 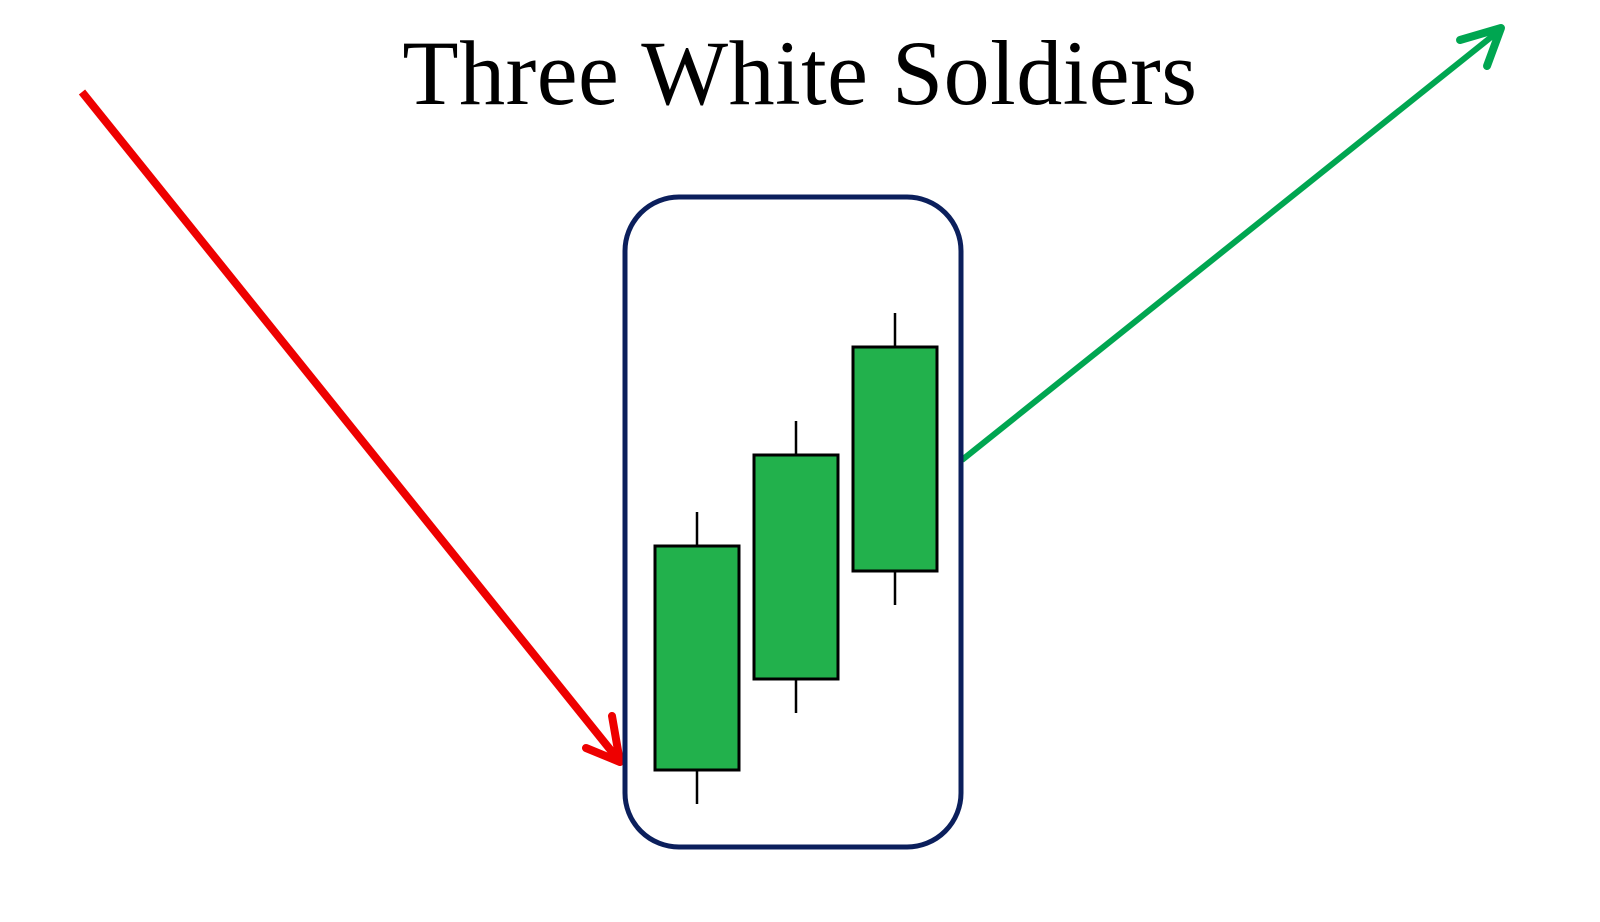 I want to click on candle-1-body, so click(x=697, y=658).